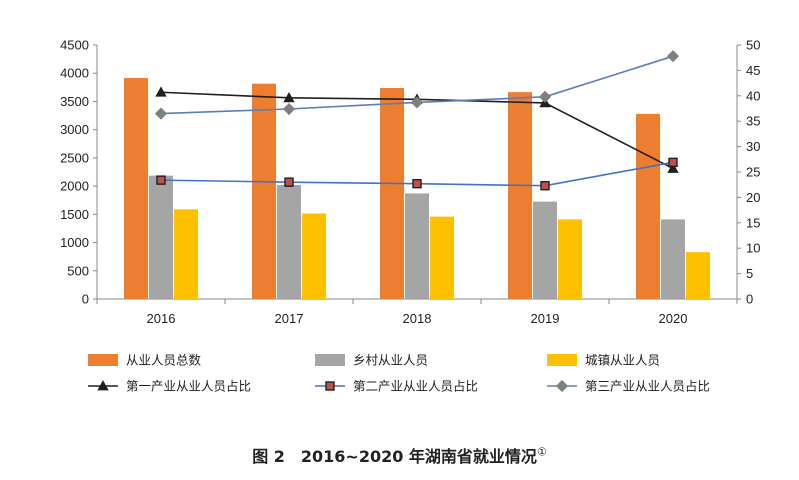 The height and width of the screenshot is (480, 799). I want to click on y-right-tick-label: 45, so click(753, 70).